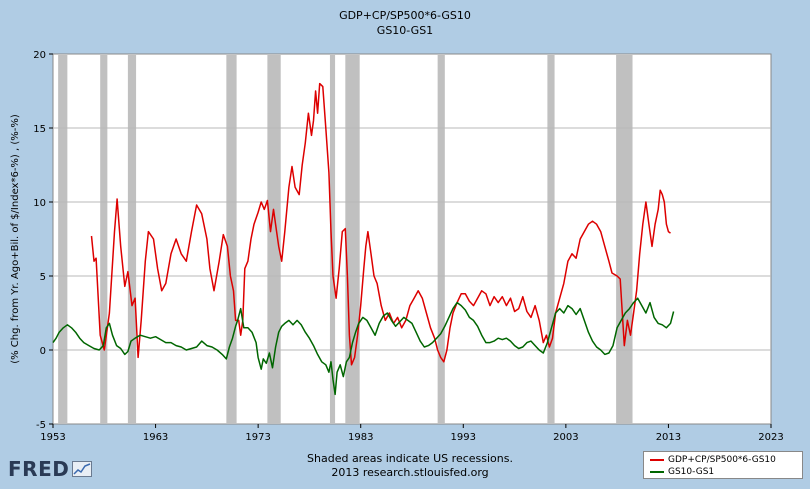 This screenshot has height=489, width=810. What do you see at coordinates (410, 472) in the screenshot?
I see `source-note: 2013 research.stlouisfed.org` at bounding box center [410, 472].